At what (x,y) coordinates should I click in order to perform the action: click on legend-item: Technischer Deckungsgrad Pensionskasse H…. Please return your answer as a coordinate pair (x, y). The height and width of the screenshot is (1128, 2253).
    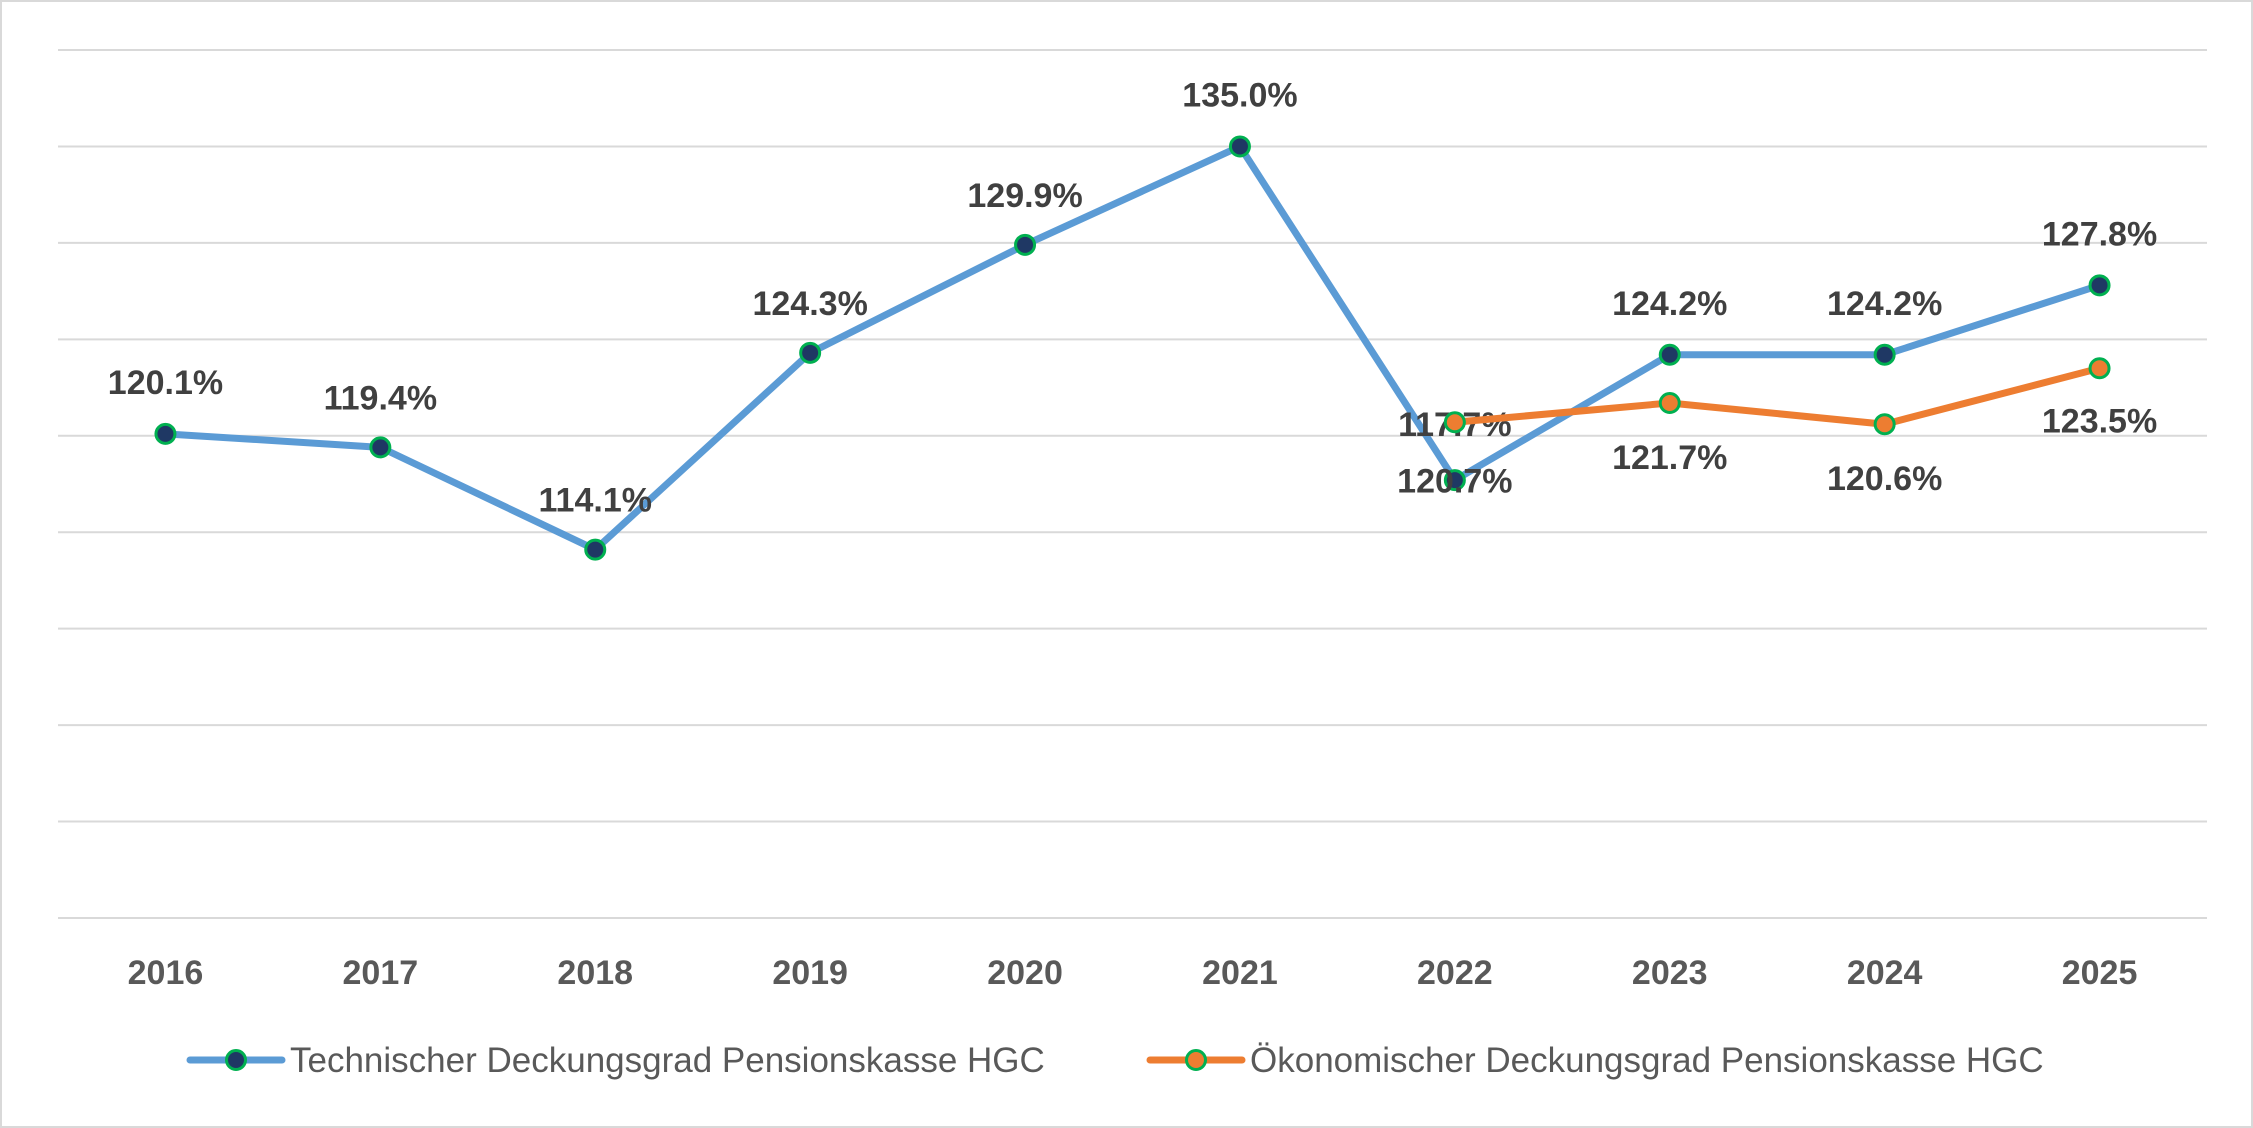
    Looking at the image, I should click on (615, 1060).